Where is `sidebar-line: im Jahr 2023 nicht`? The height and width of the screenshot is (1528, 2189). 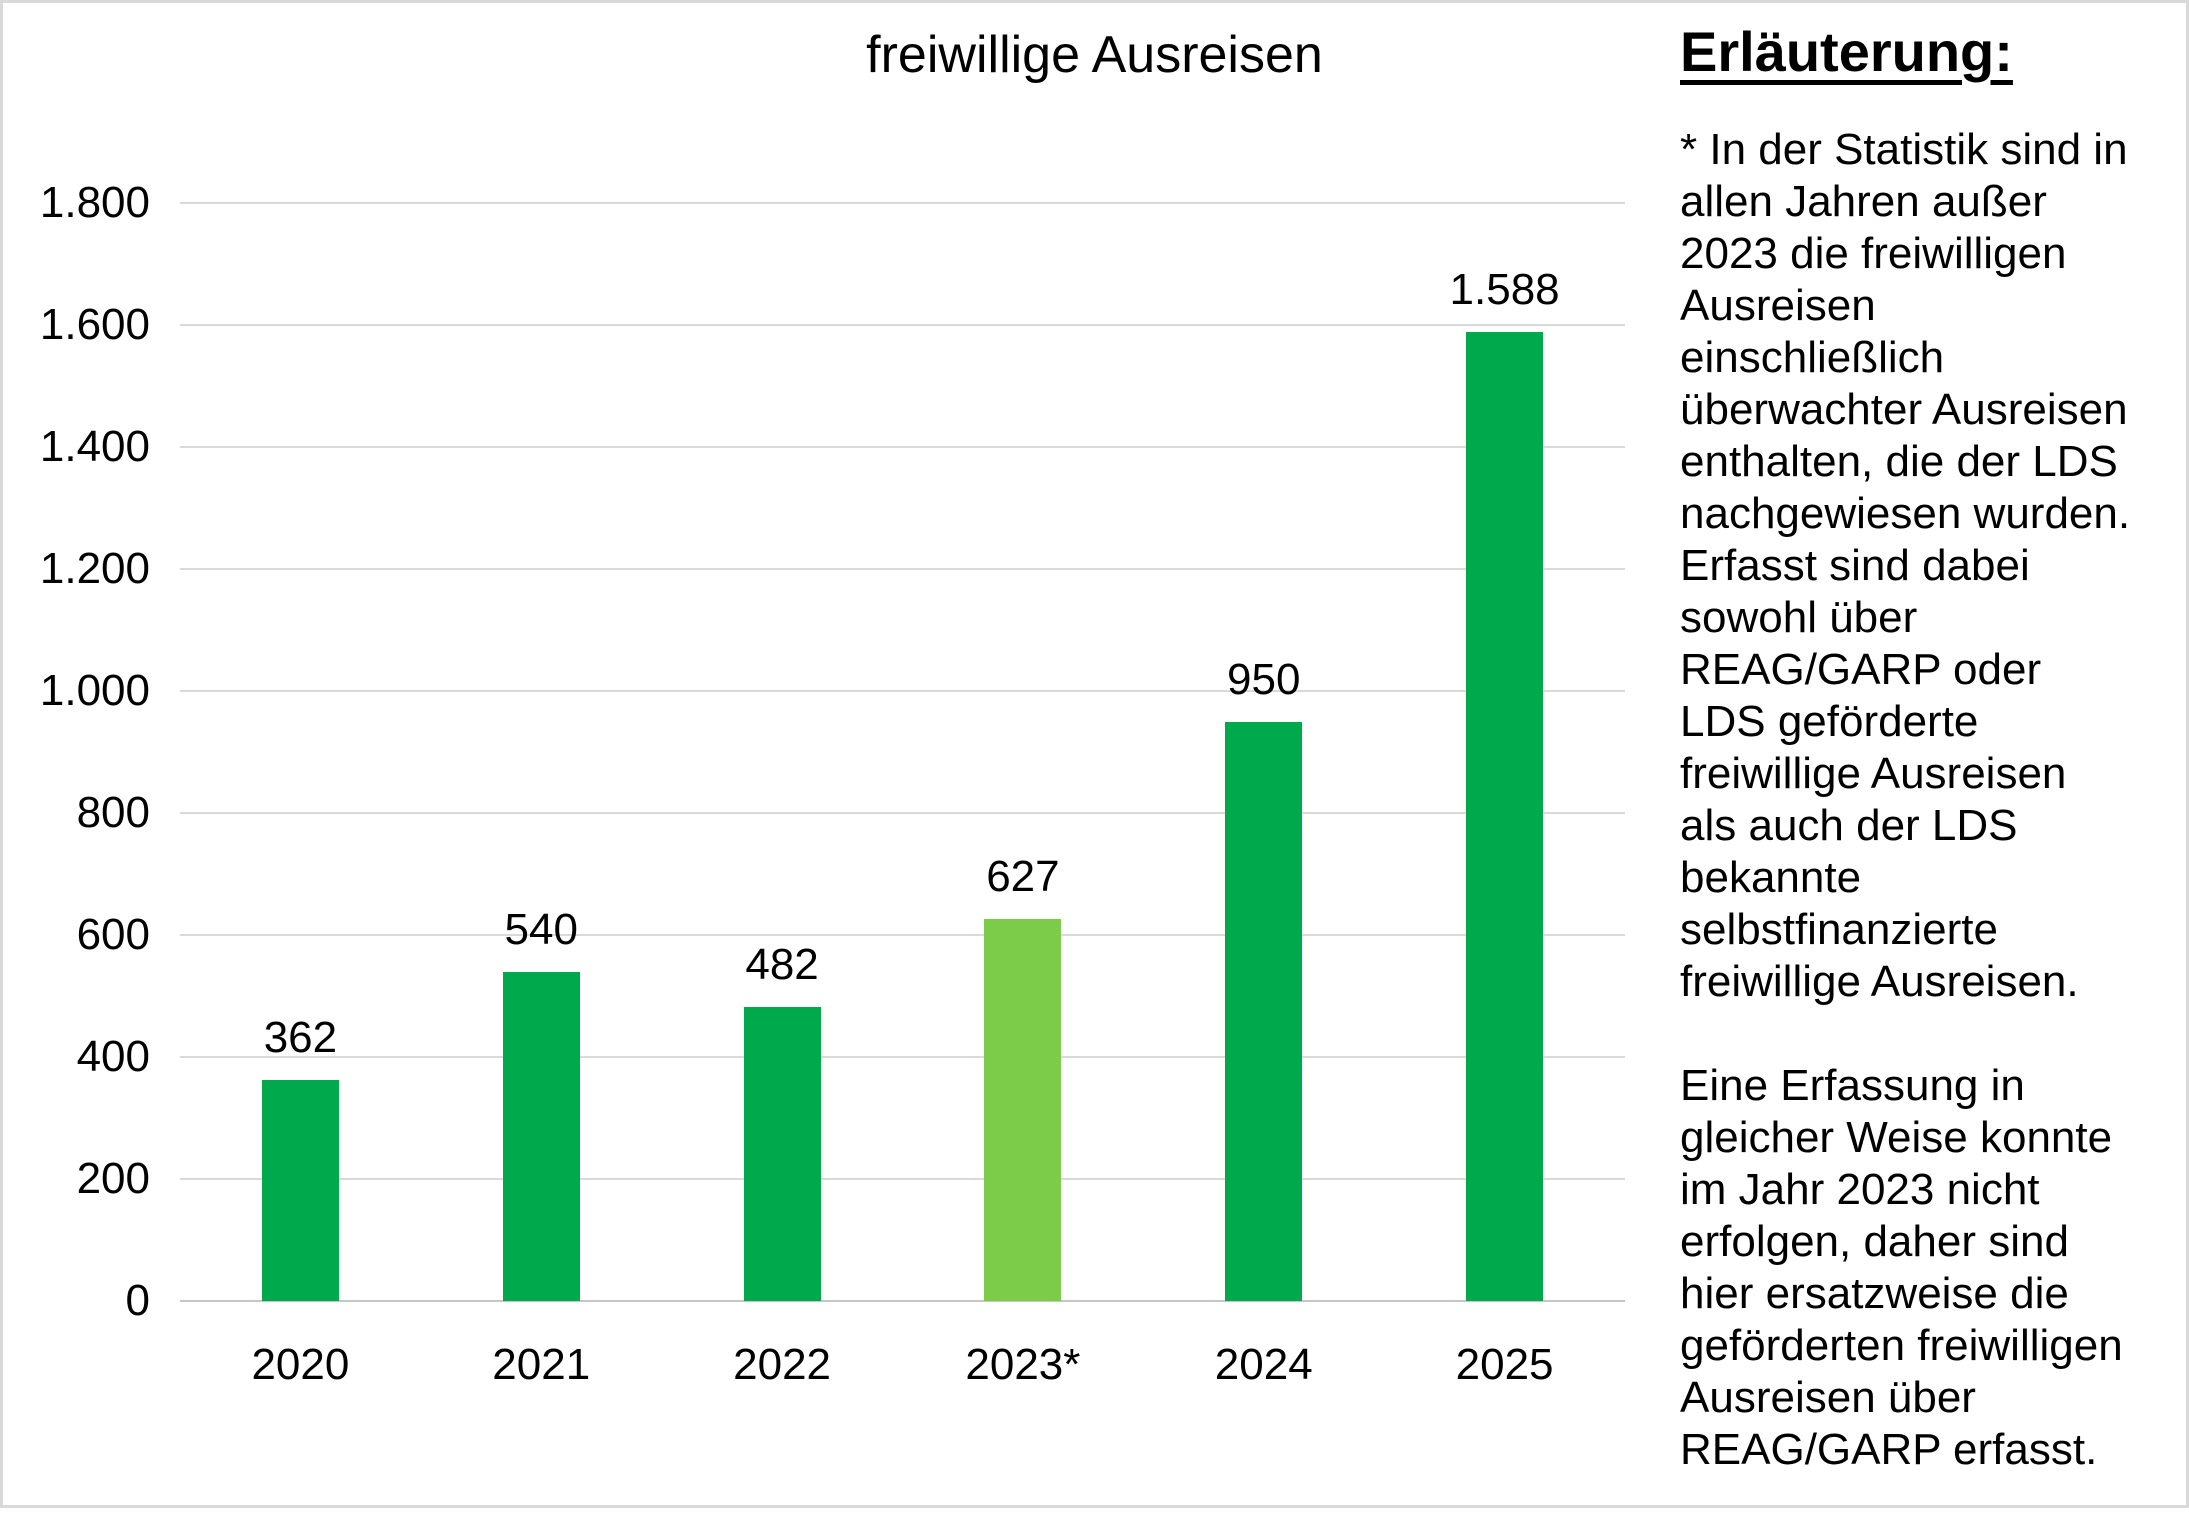 sidebar-line: im Jahr 2023 nicht is located at coordinates (1860, 1189).